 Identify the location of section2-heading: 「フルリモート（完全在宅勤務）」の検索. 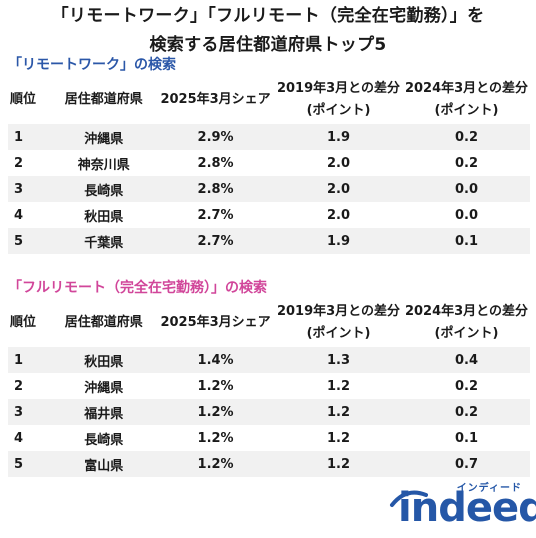
(137, 288).